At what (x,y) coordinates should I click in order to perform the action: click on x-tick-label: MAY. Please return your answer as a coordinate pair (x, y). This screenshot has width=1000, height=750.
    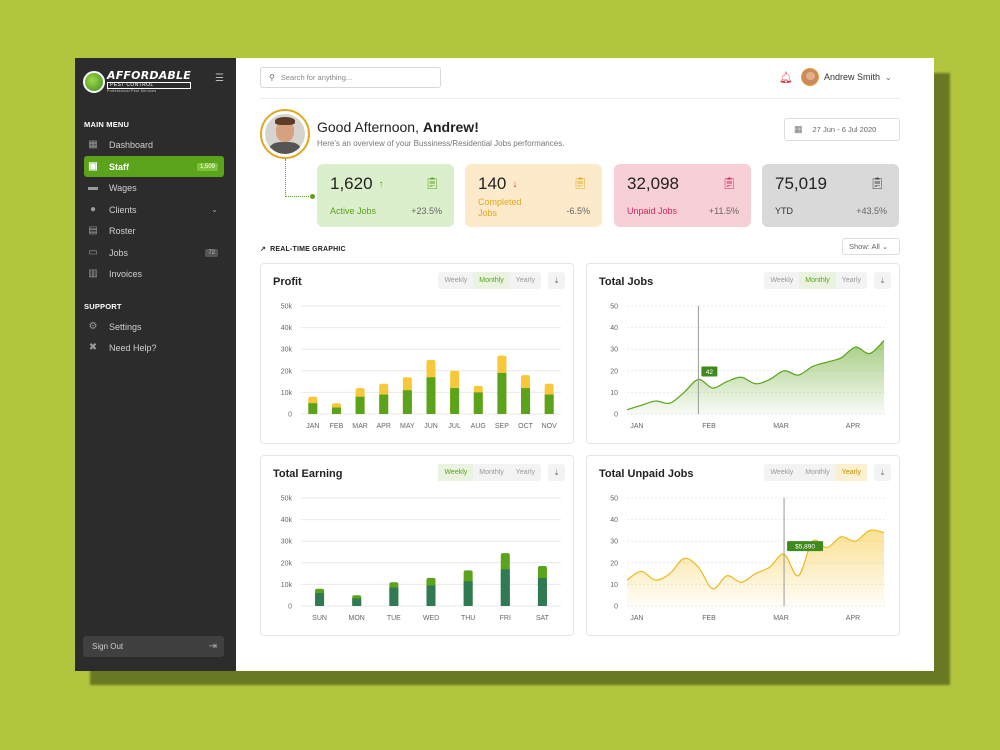
    Looking at the image, I should click on (407, 426).